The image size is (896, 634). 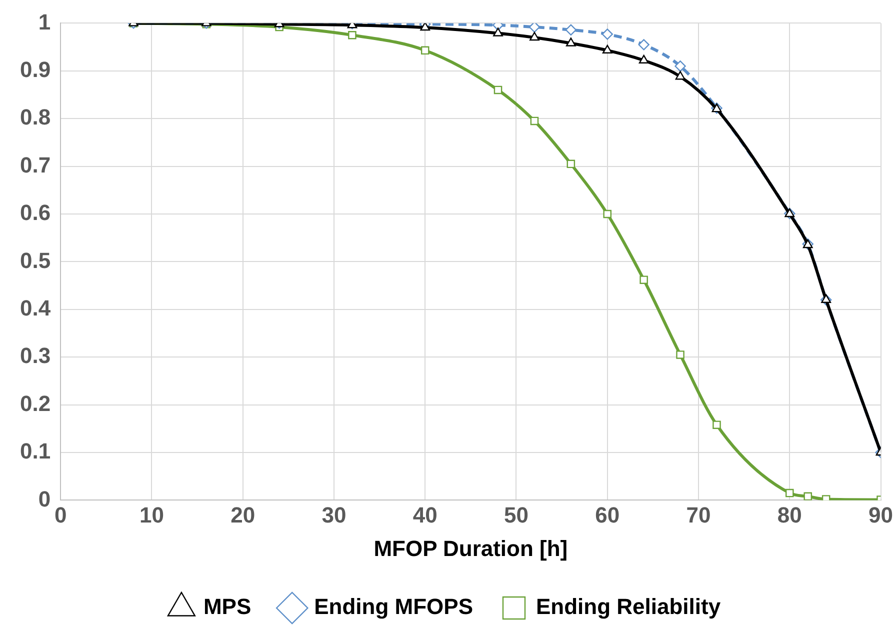 I want to click on x-axis-title: MFOP Duration [h], so click(x=471, y=548).